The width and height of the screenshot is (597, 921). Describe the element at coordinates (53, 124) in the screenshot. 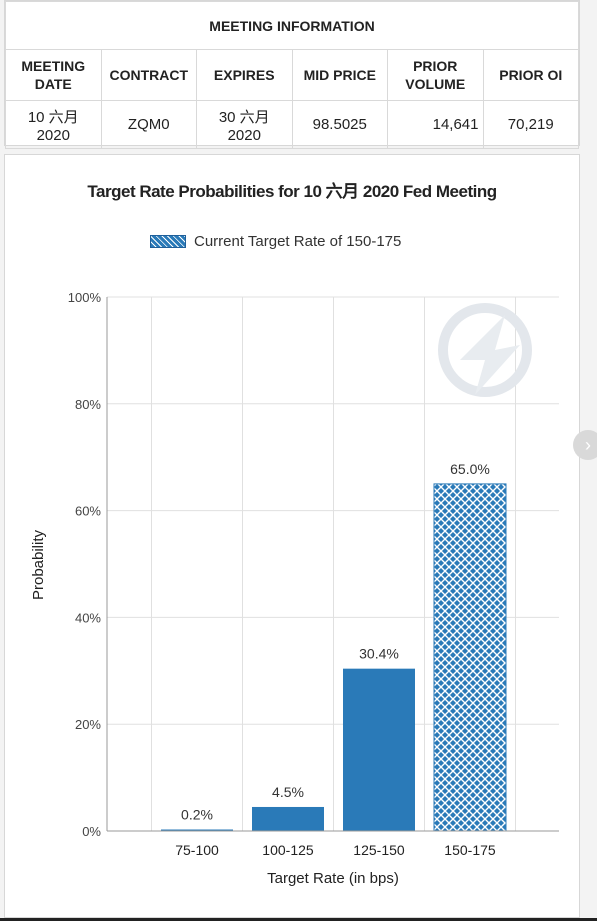

I see `value-meeting-date: 10 六月 2020` at that location.